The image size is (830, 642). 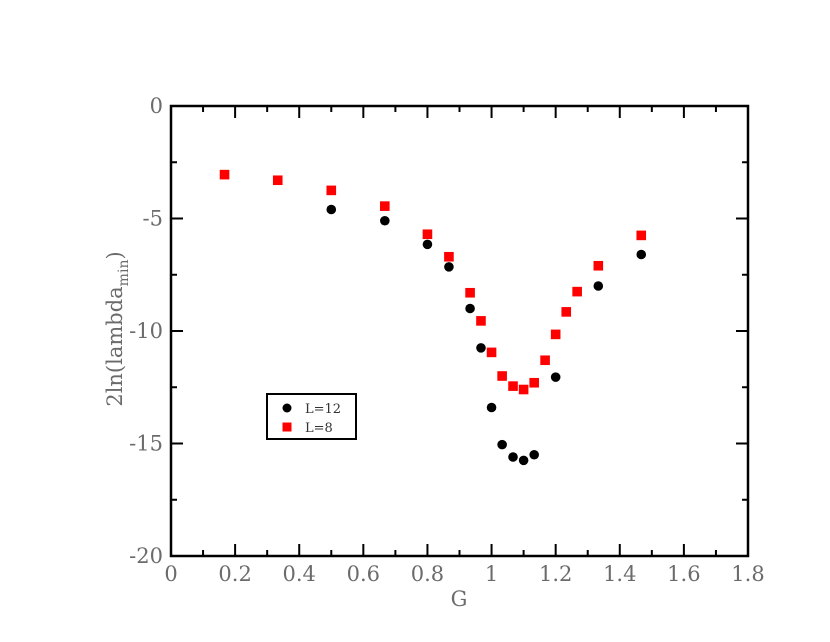 What do you see at coordinates (287, 408) in the screenshot?
I see `legend-marker-l12` at bounding box center [287, 408].